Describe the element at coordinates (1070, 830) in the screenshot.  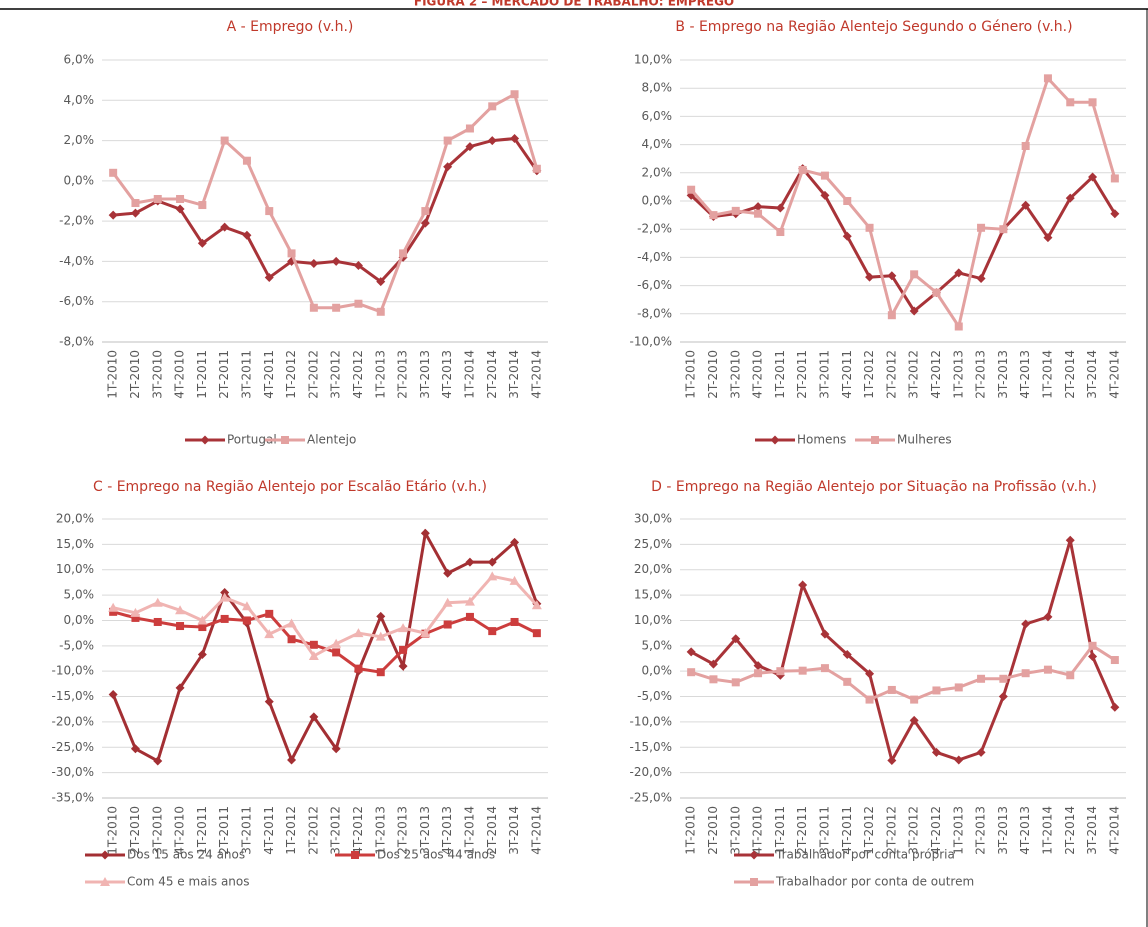
I see `x-tick-label: 2T-2014` at that location.